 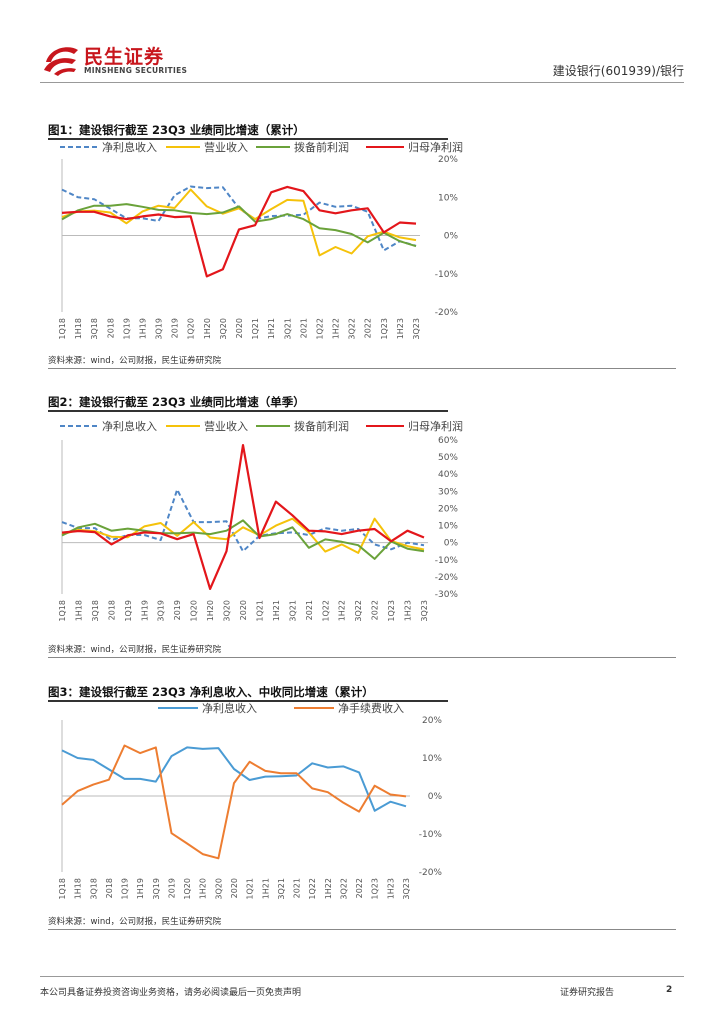 I want to click on figure-2-source-rule, so click(x=362, y=657).